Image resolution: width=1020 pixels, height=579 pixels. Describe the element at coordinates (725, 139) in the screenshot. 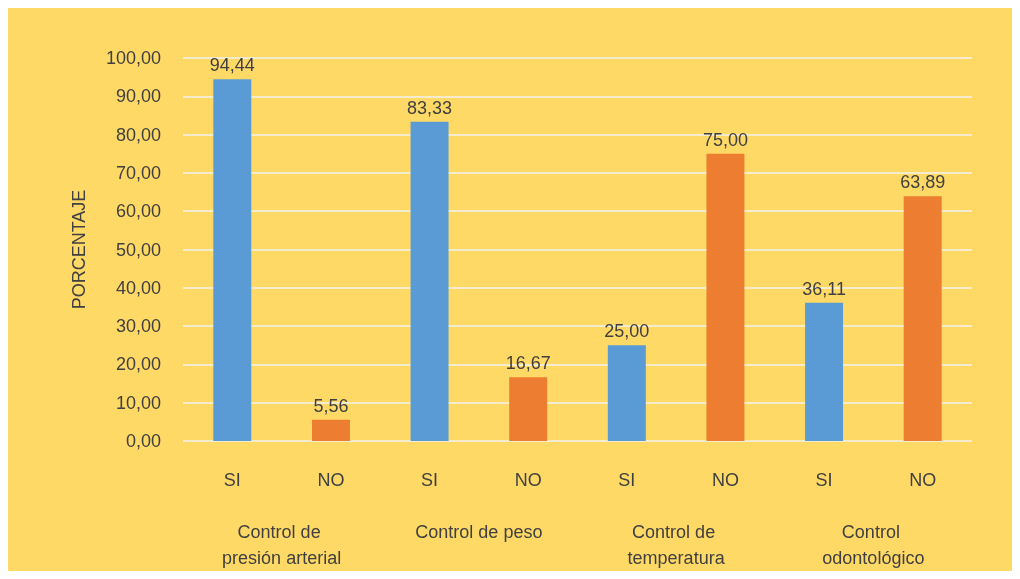

I see `data-label: 75,00` at that location.